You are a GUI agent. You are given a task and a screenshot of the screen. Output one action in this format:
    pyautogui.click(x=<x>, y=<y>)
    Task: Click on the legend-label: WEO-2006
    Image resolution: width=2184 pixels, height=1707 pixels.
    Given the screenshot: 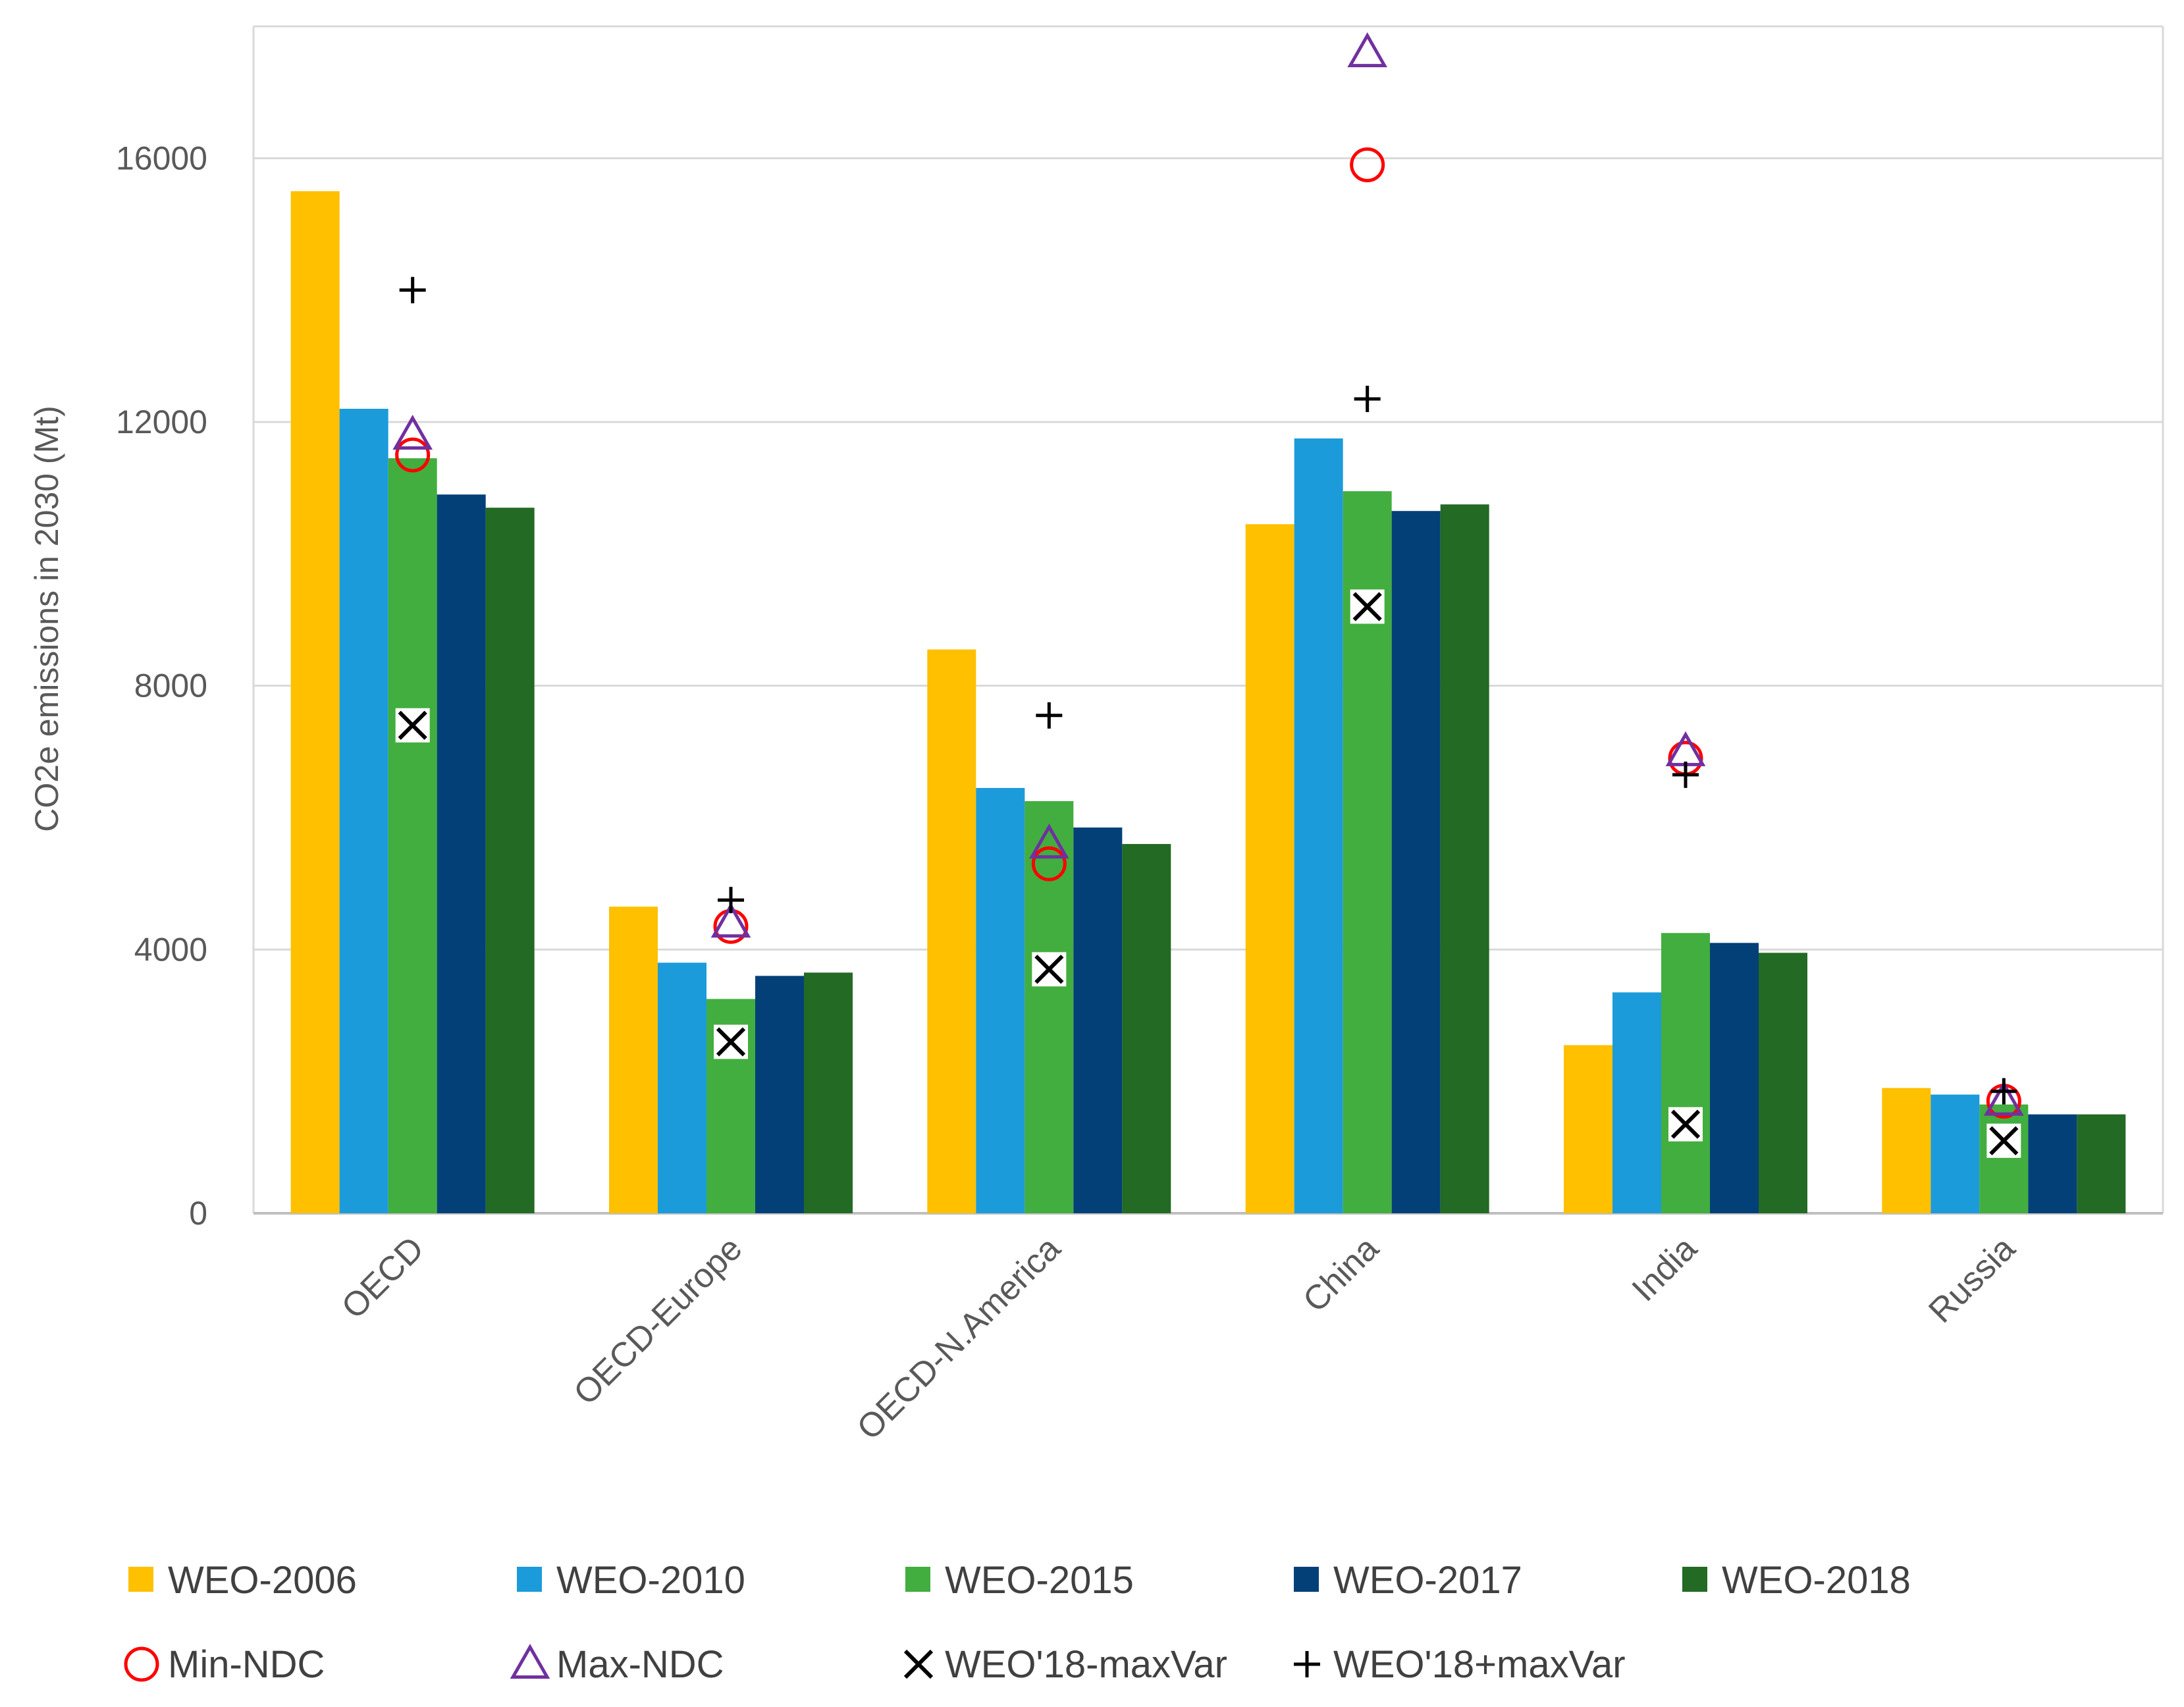 What is the action you would take?
    pyautogui.click(x=262, y=1581)
    